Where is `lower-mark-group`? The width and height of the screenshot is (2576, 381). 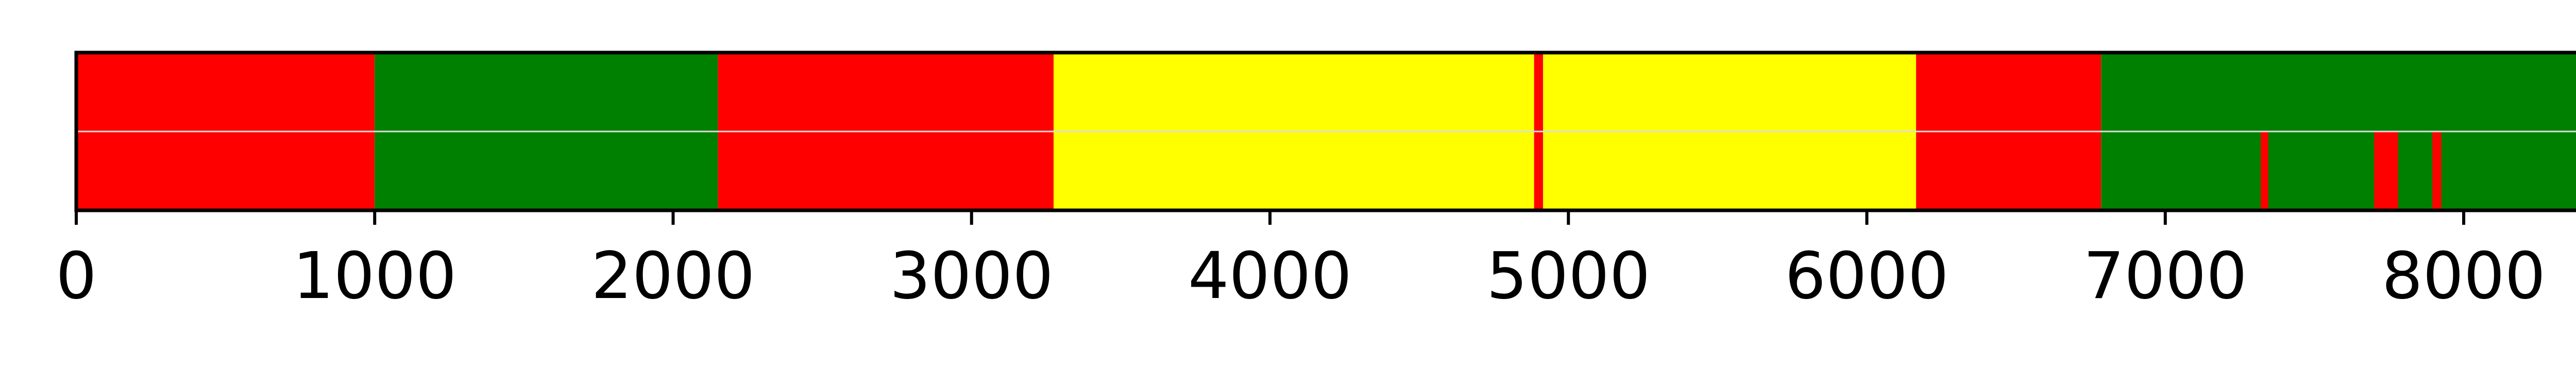
lower-mark-group is located at coordinates (2351, 171).